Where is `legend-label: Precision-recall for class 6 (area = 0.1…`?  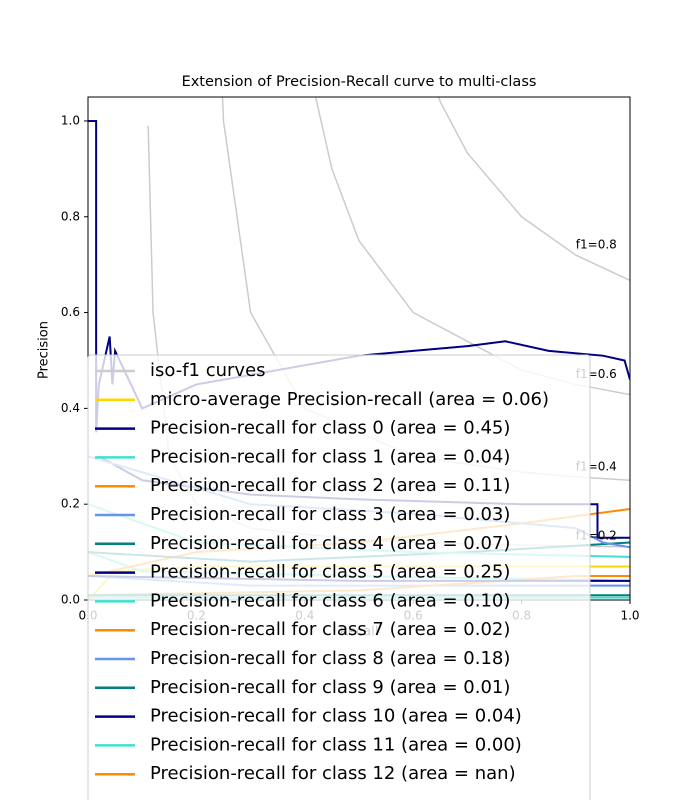
legend-label: Precision-recall for class 6 (area = 0.1… is located at coordinates (330, 600).